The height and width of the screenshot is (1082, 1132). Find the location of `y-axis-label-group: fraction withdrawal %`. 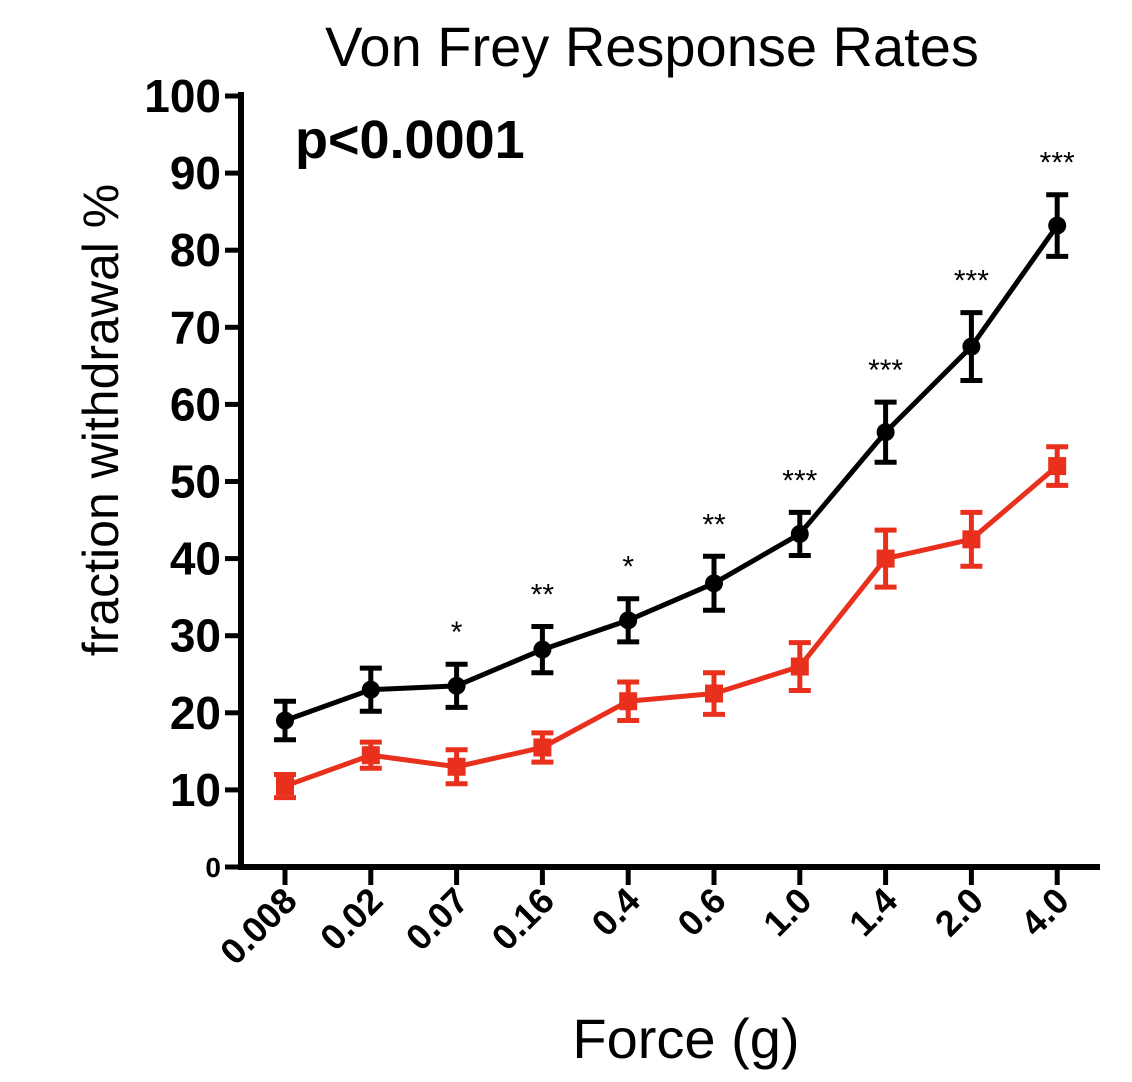

y-axis-label-group: fraction withdrawal % is located at coordinates (101, 420).